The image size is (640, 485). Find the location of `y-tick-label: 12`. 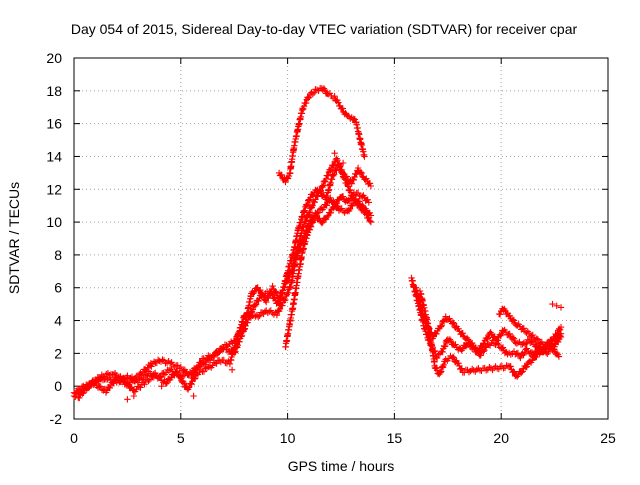

y-tick-label: 12 is located at coordinates (54, 189).